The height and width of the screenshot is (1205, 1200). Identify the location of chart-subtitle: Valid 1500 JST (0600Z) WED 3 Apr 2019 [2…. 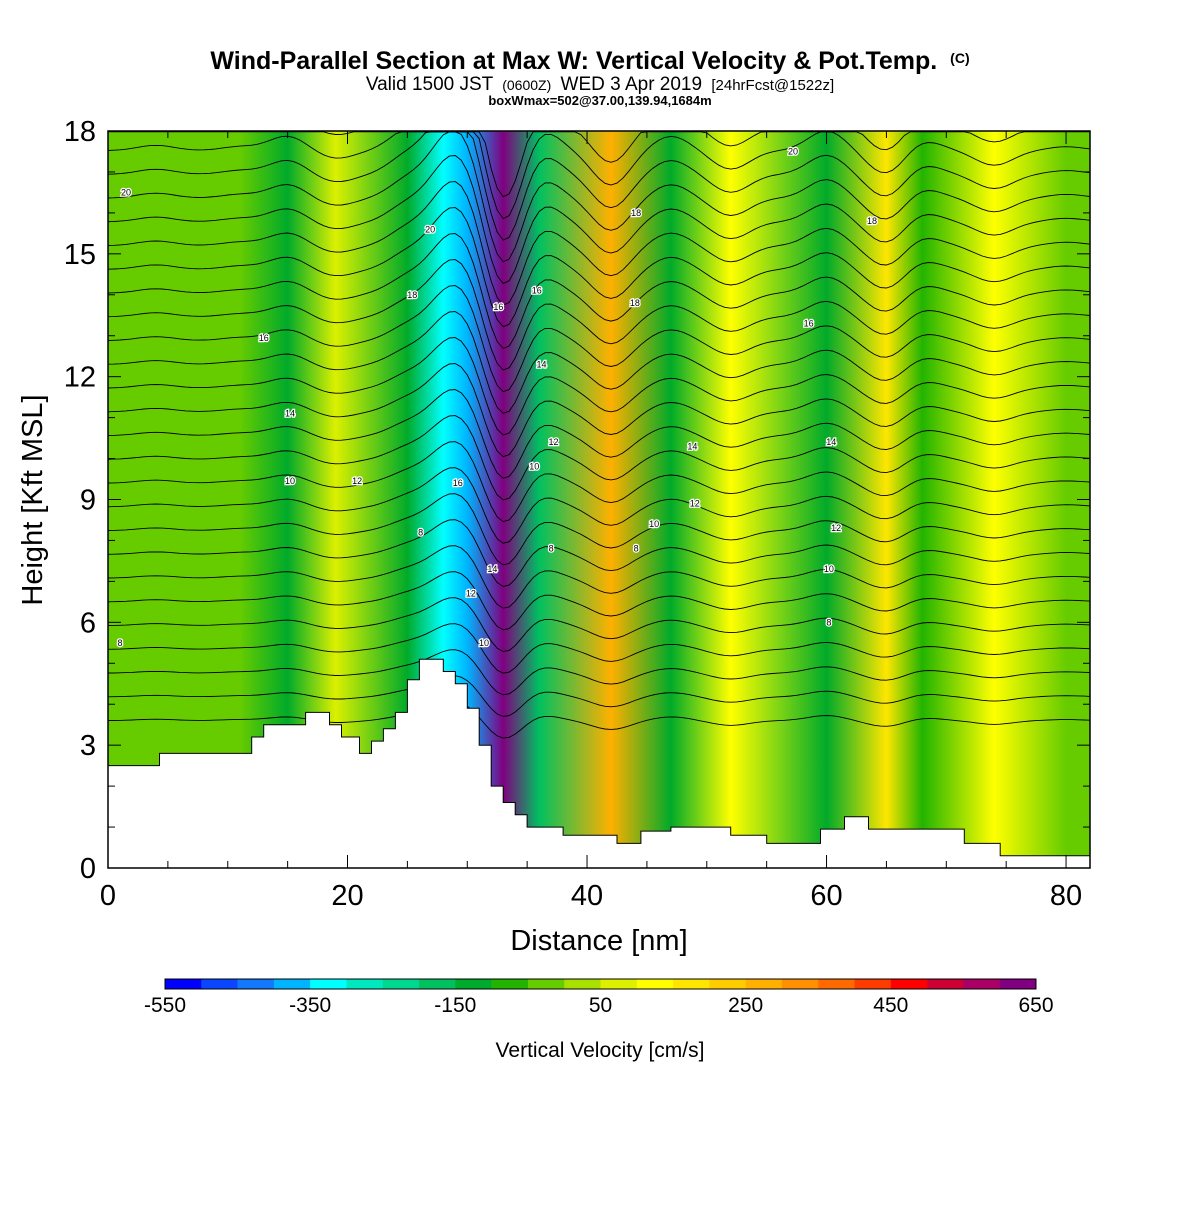
(600, 84).